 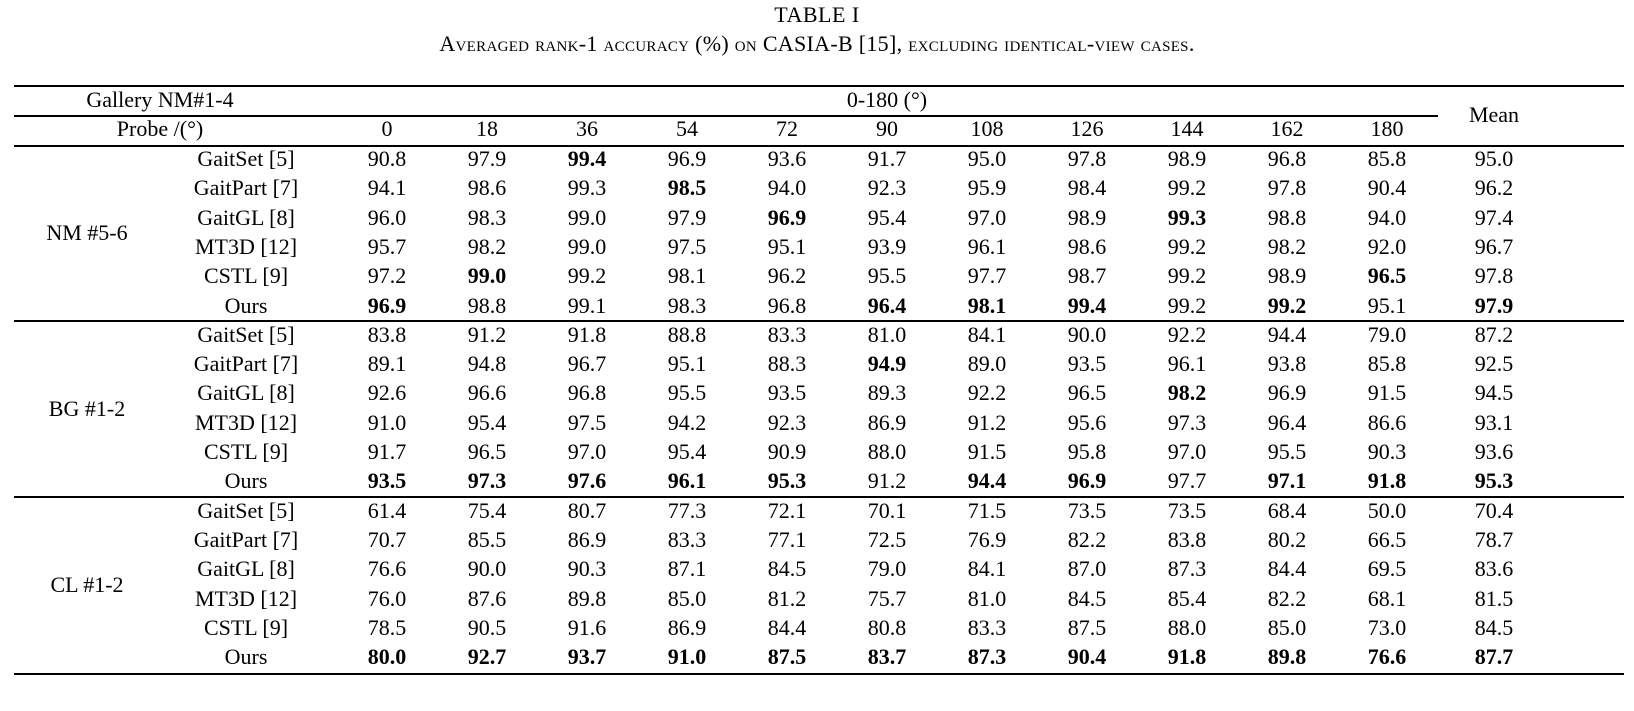 What do you see at coordinates (246, 451) in the screenshot?
I see `method-name: CSTL [9]` at bounding box center [246, 451].